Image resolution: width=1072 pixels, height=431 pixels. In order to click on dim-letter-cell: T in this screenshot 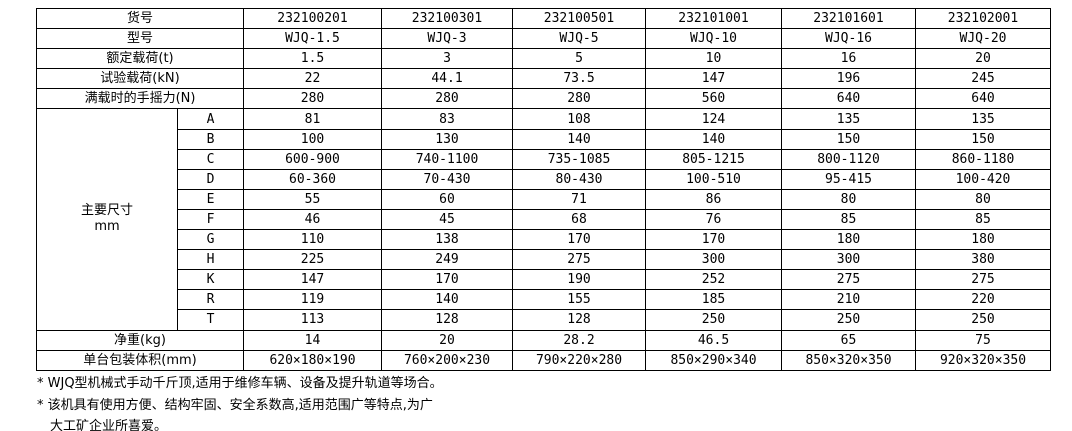, I will do `click(210, 320)`.